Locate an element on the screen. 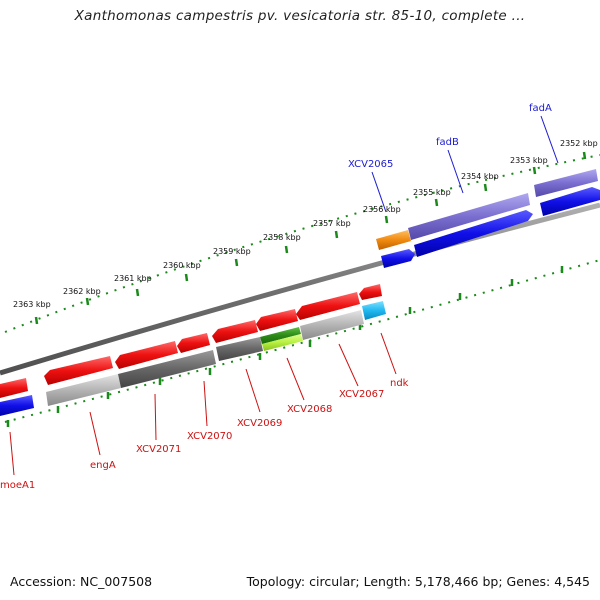 This screenshot has height=600, width=600. tick-label: 2353 kbp is located at coordinates (529, 160).